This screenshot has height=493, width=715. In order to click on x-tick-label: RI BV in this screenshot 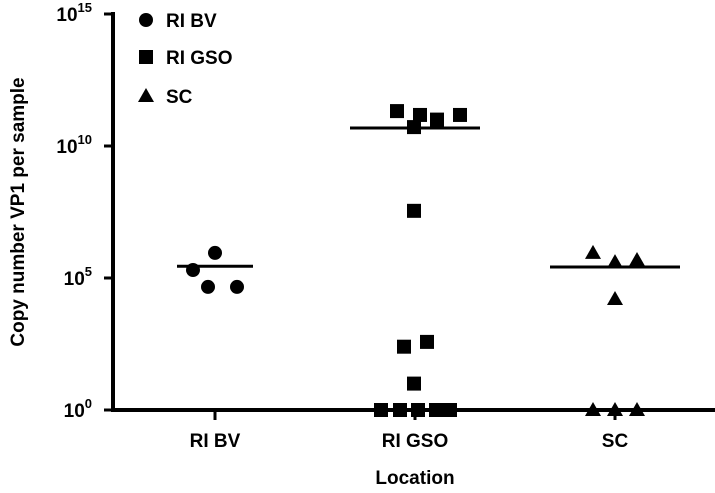, I will do `click(215, 441)`.